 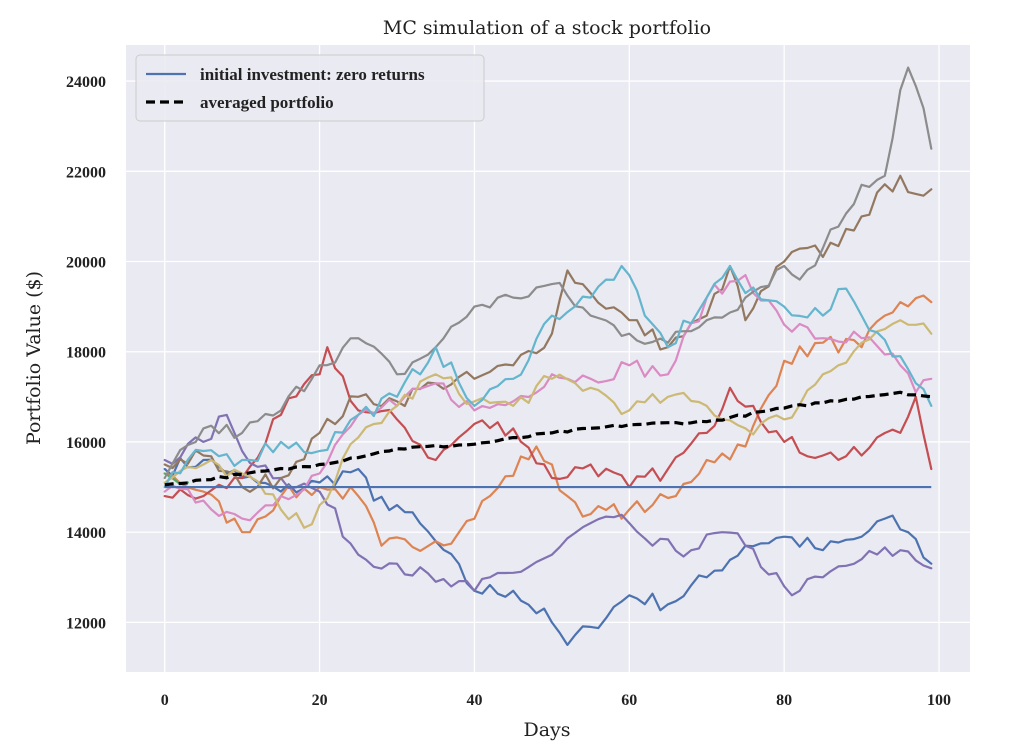 I want to click on x-tick-label: 20, so click(x=320, y=700).